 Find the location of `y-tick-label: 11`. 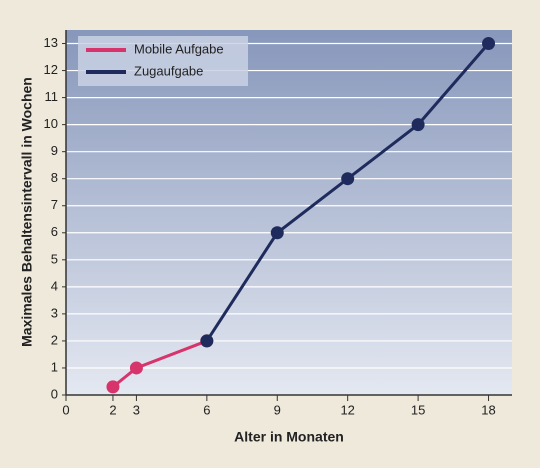

y-tick-label: 11 is located at coordinates (52, 96).